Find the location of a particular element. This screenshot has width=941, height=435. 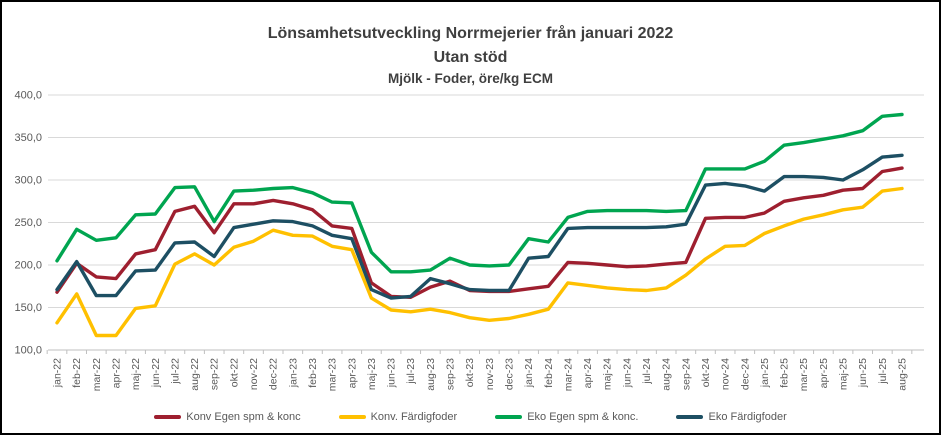

x-axis-tick-label: mar-23 is located at coordinates (333, 374).